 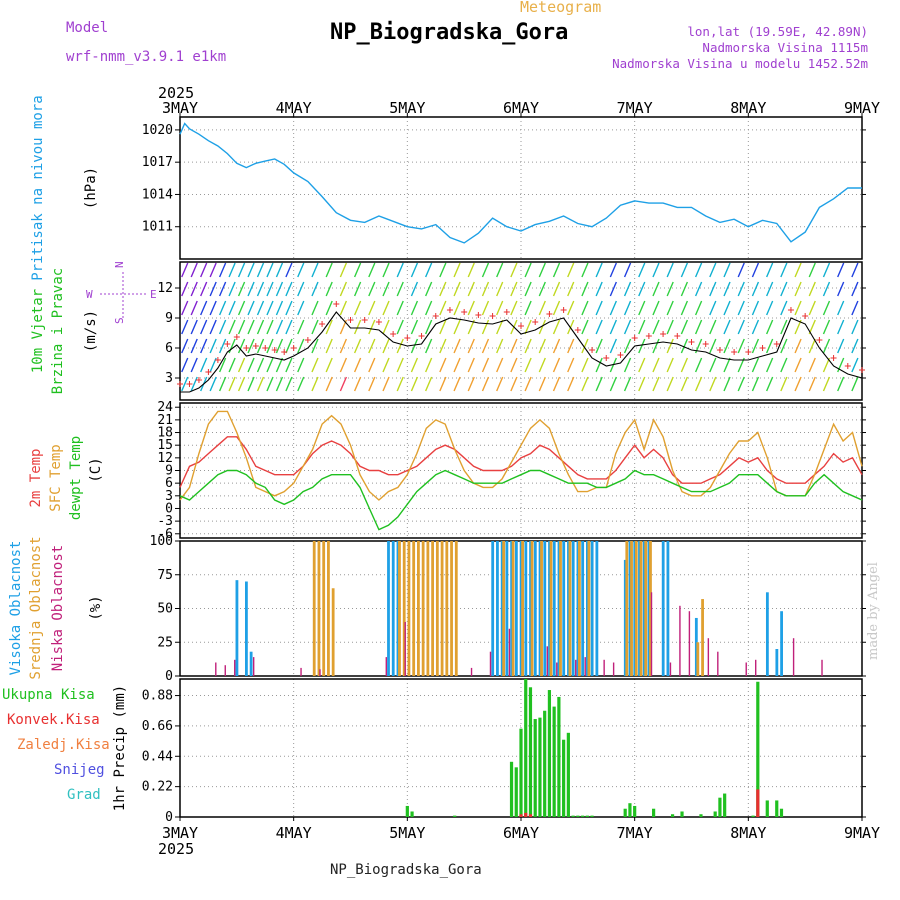 I want to click on x-label-top: 8MAY, so click(x=748, y=108).